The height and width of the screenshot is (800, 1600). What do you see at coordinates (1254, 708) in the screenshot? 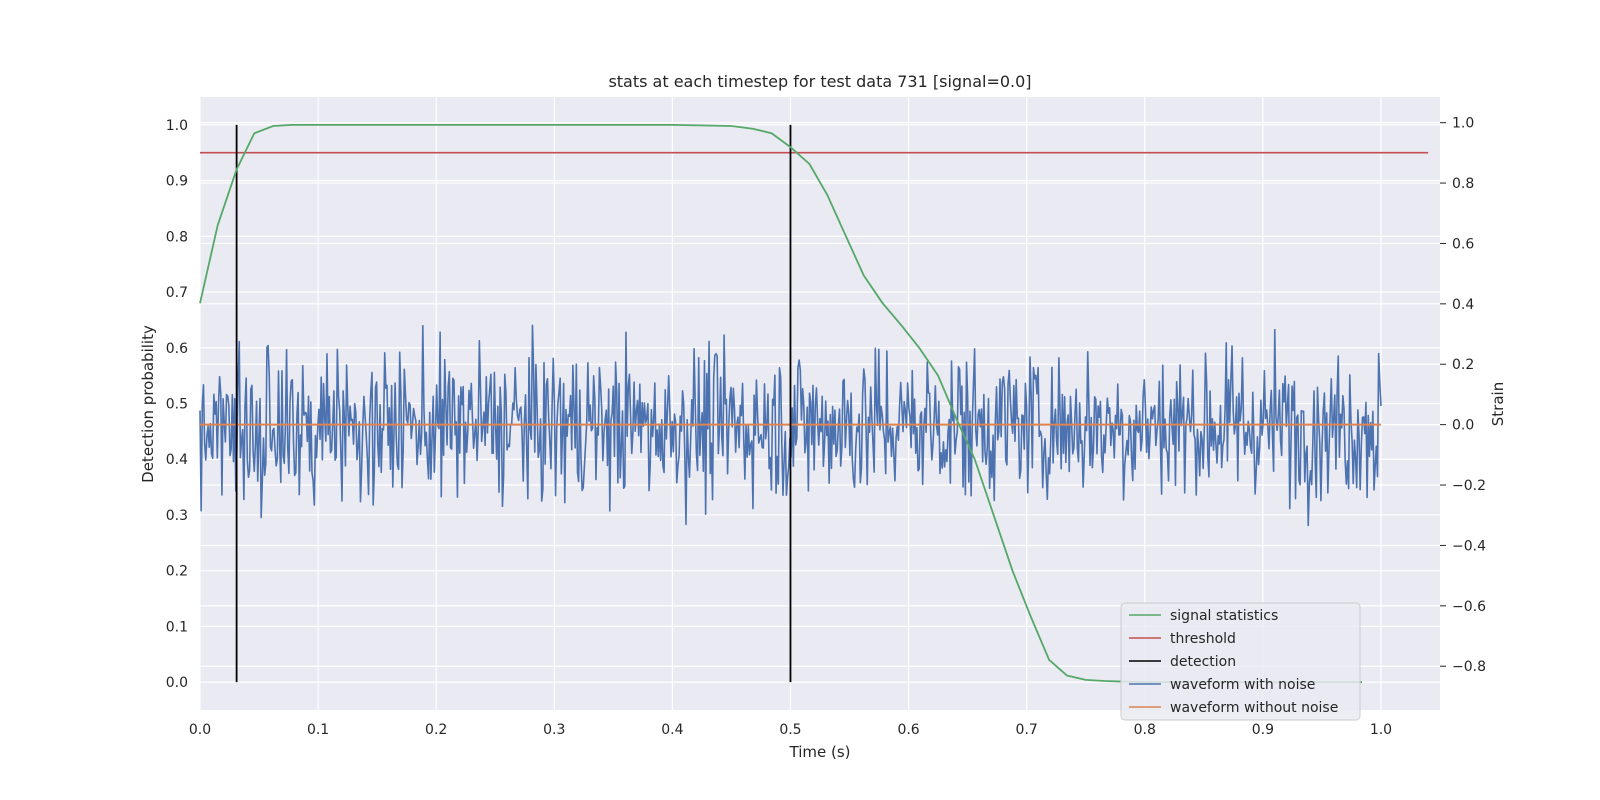
I see `legend-label-waveform-without-noise: waveform without noise` at bounding box center [1254, 708].